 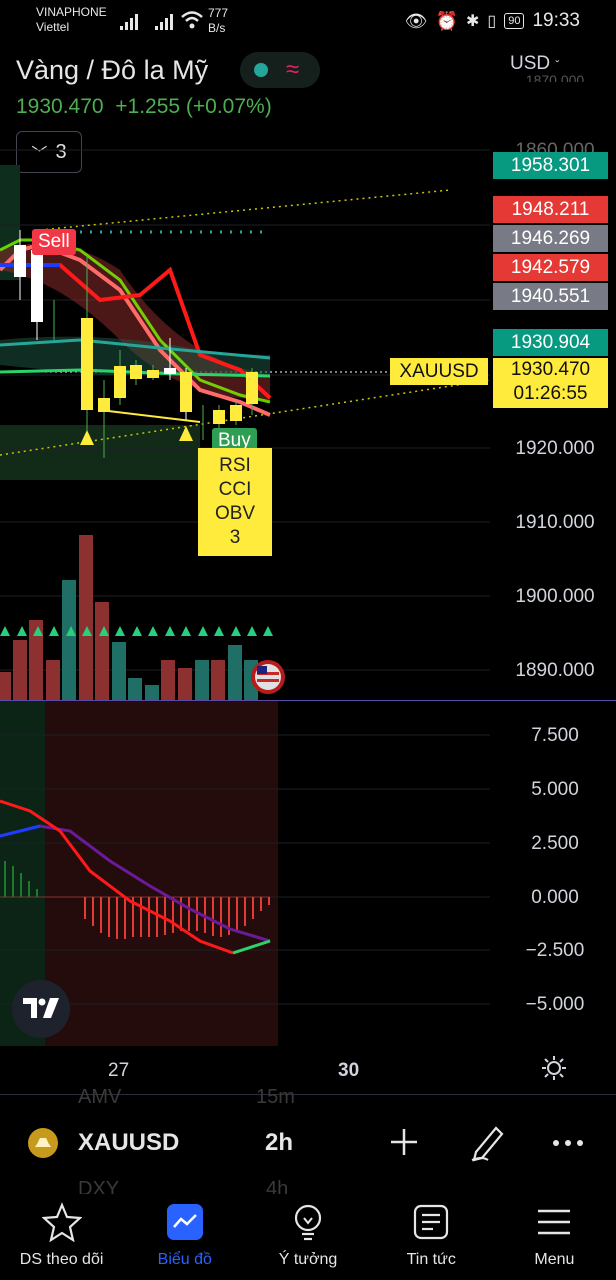 I want to click on net-speed: 777 B/s, so click(x=218, y=21).